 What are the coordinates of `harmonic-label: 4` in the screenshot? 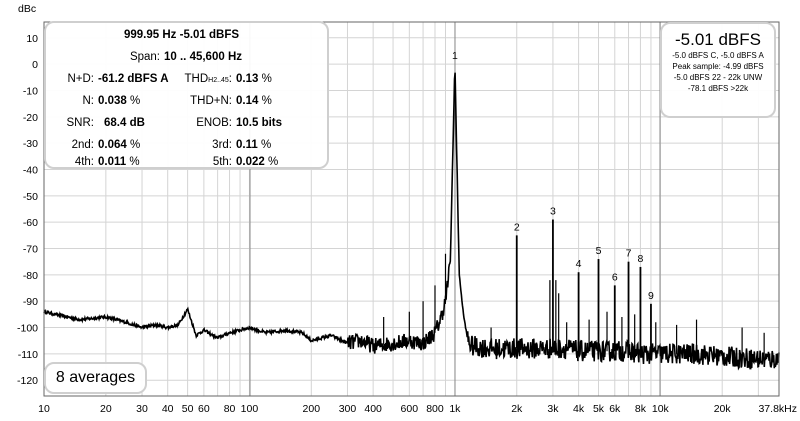 It's located at (579, 264).